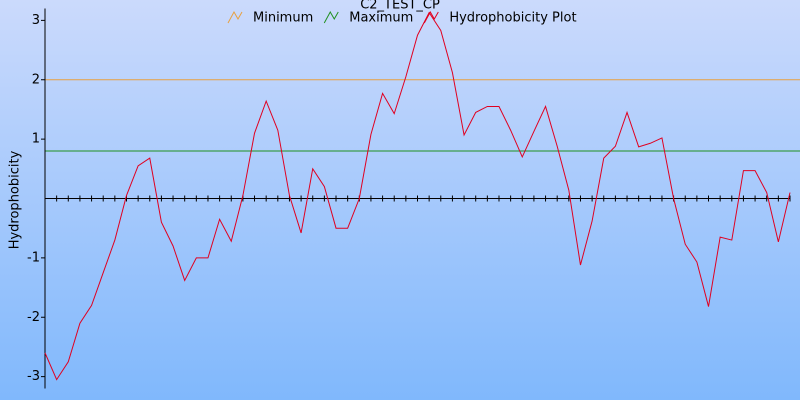  I want to click on y-tick-label: -2, so click(33, 317).